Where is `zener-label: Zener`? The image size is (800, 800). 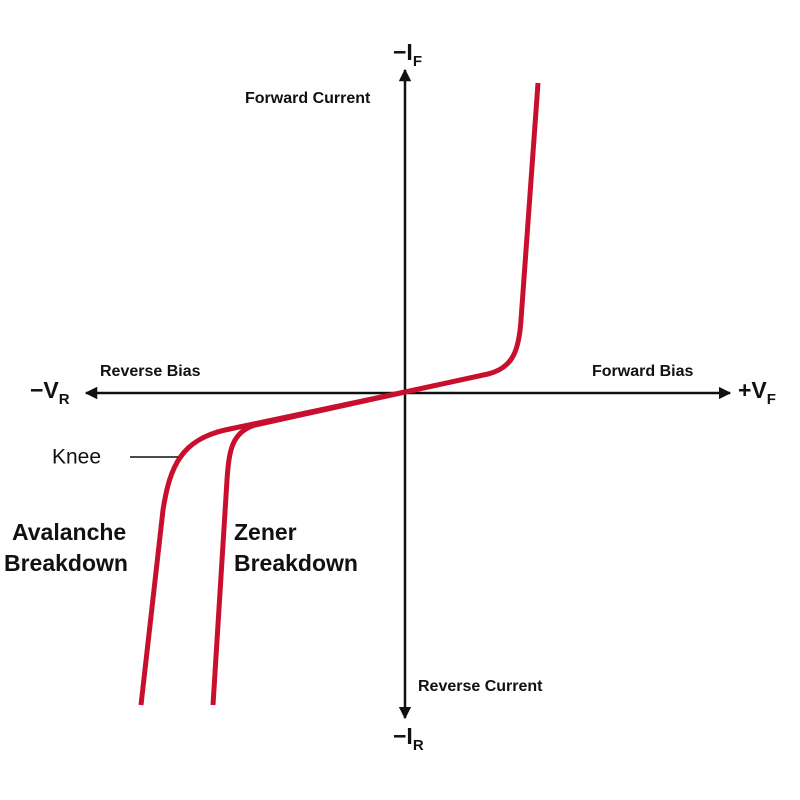 zener-label: Zener is located at coordinates (265, 532).